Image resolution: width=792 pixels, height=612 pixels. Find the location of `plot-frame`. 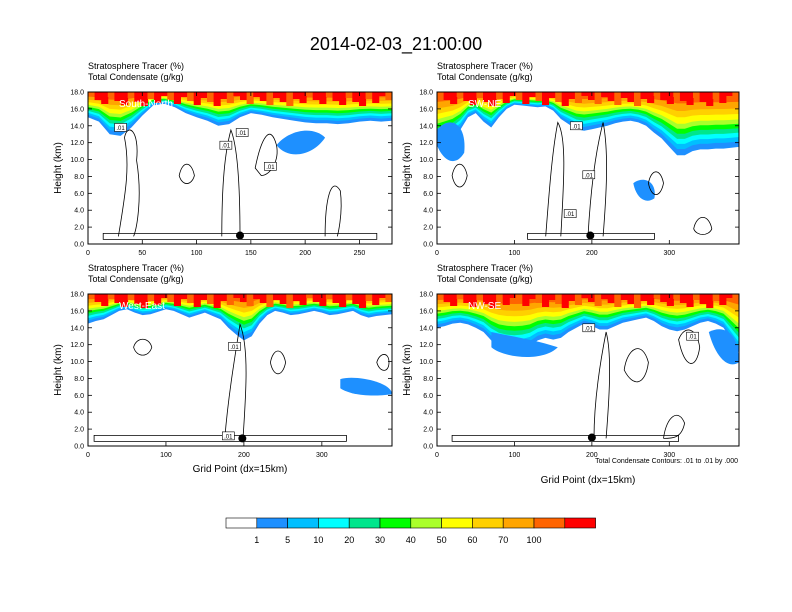

plot-frame is located at coordinates (240, 168).